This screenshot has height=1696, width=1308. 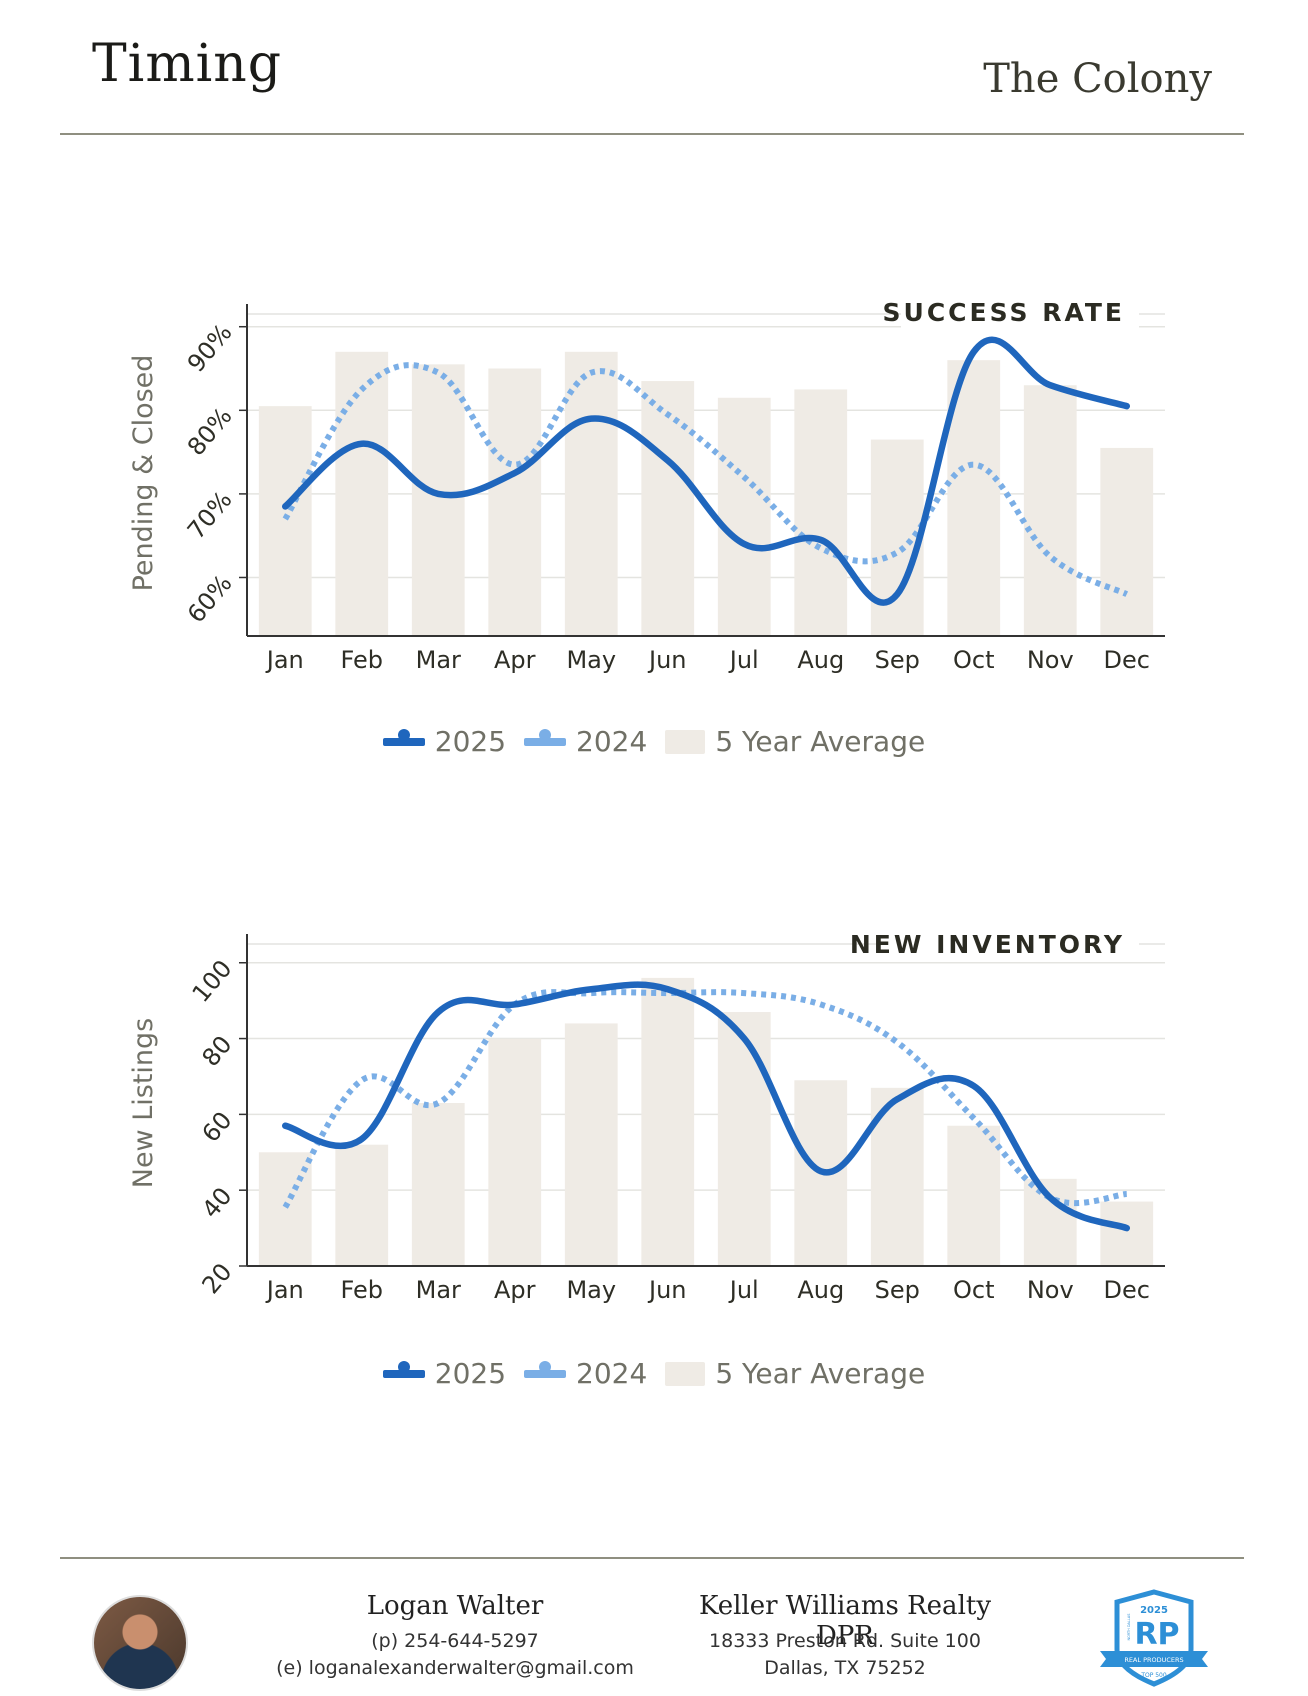 I want to click on y-tick-label: 100, so click(x=212, y=981).